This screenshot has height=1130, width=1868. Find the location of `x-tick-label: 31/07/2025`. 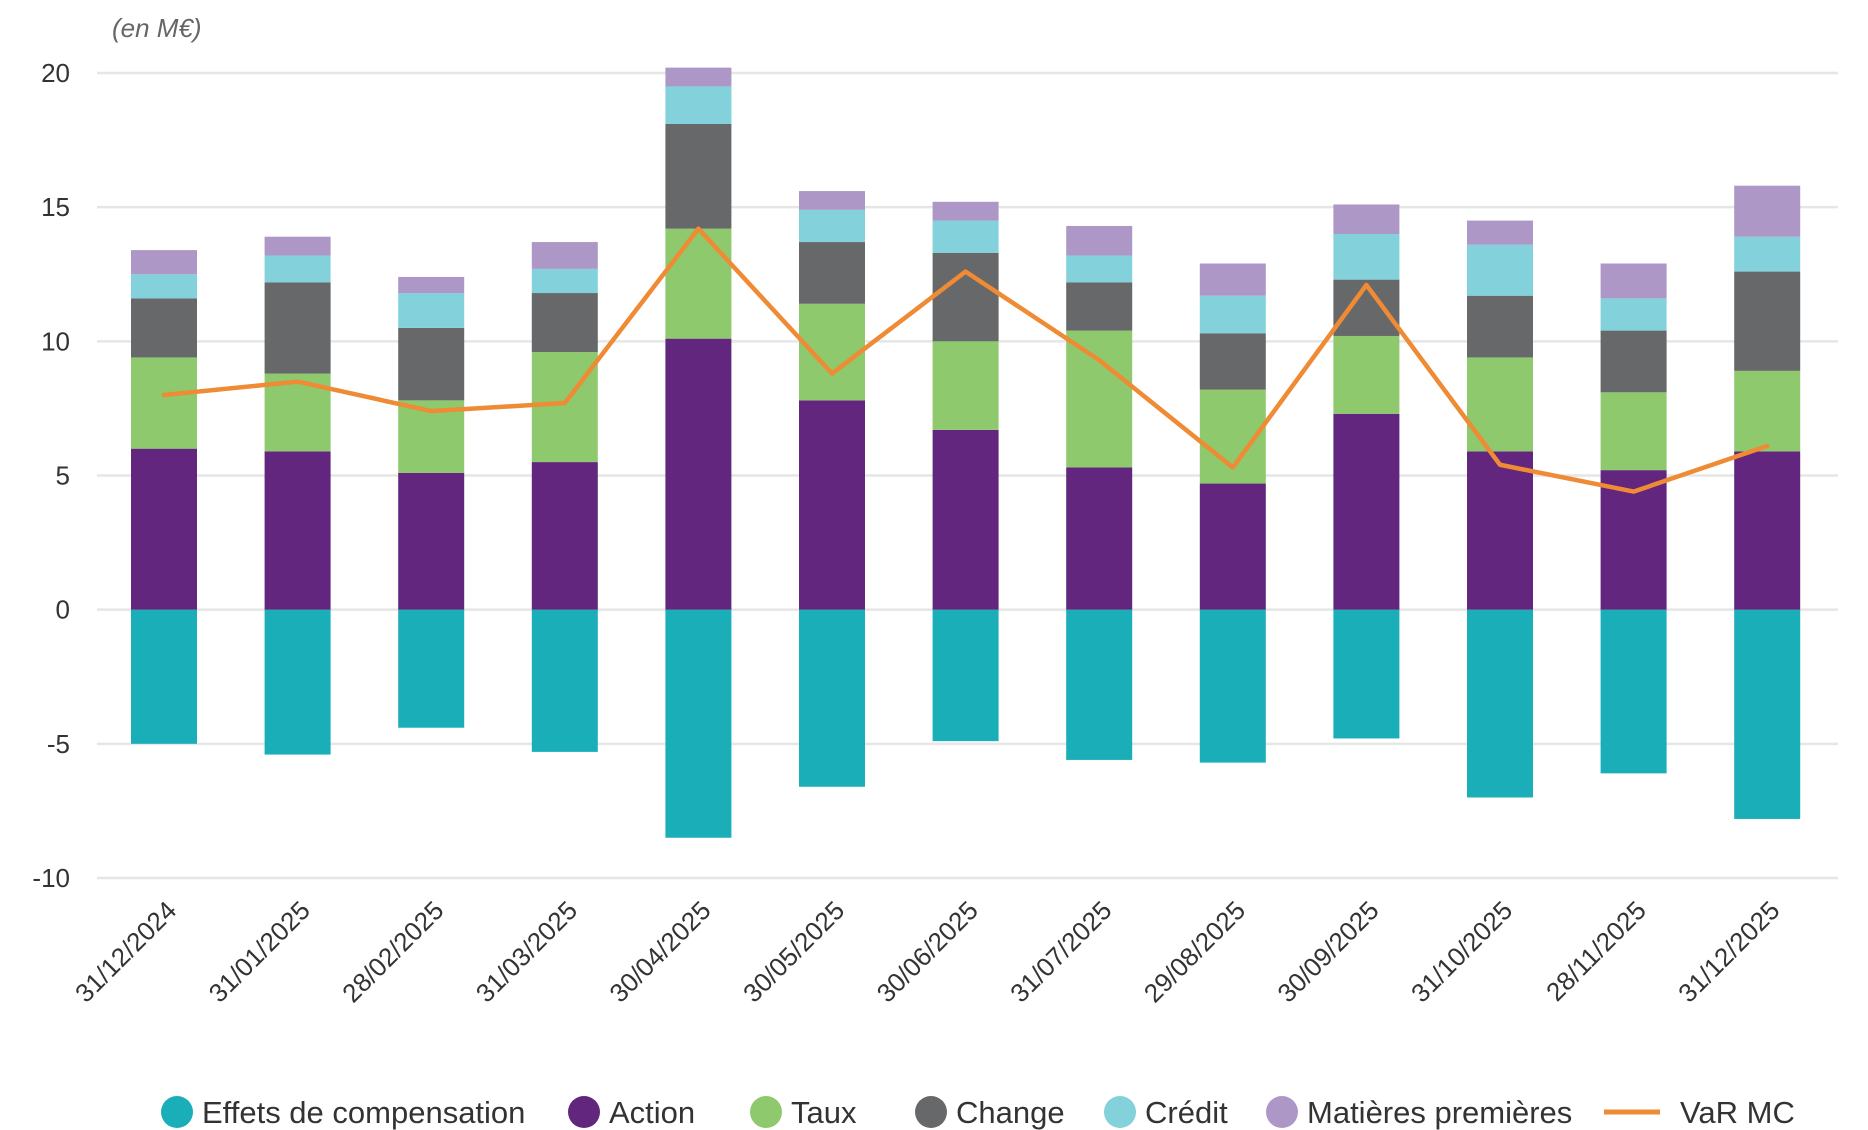

x-tick-label: 31/07/2025 is located at coordinates (1060, 951).